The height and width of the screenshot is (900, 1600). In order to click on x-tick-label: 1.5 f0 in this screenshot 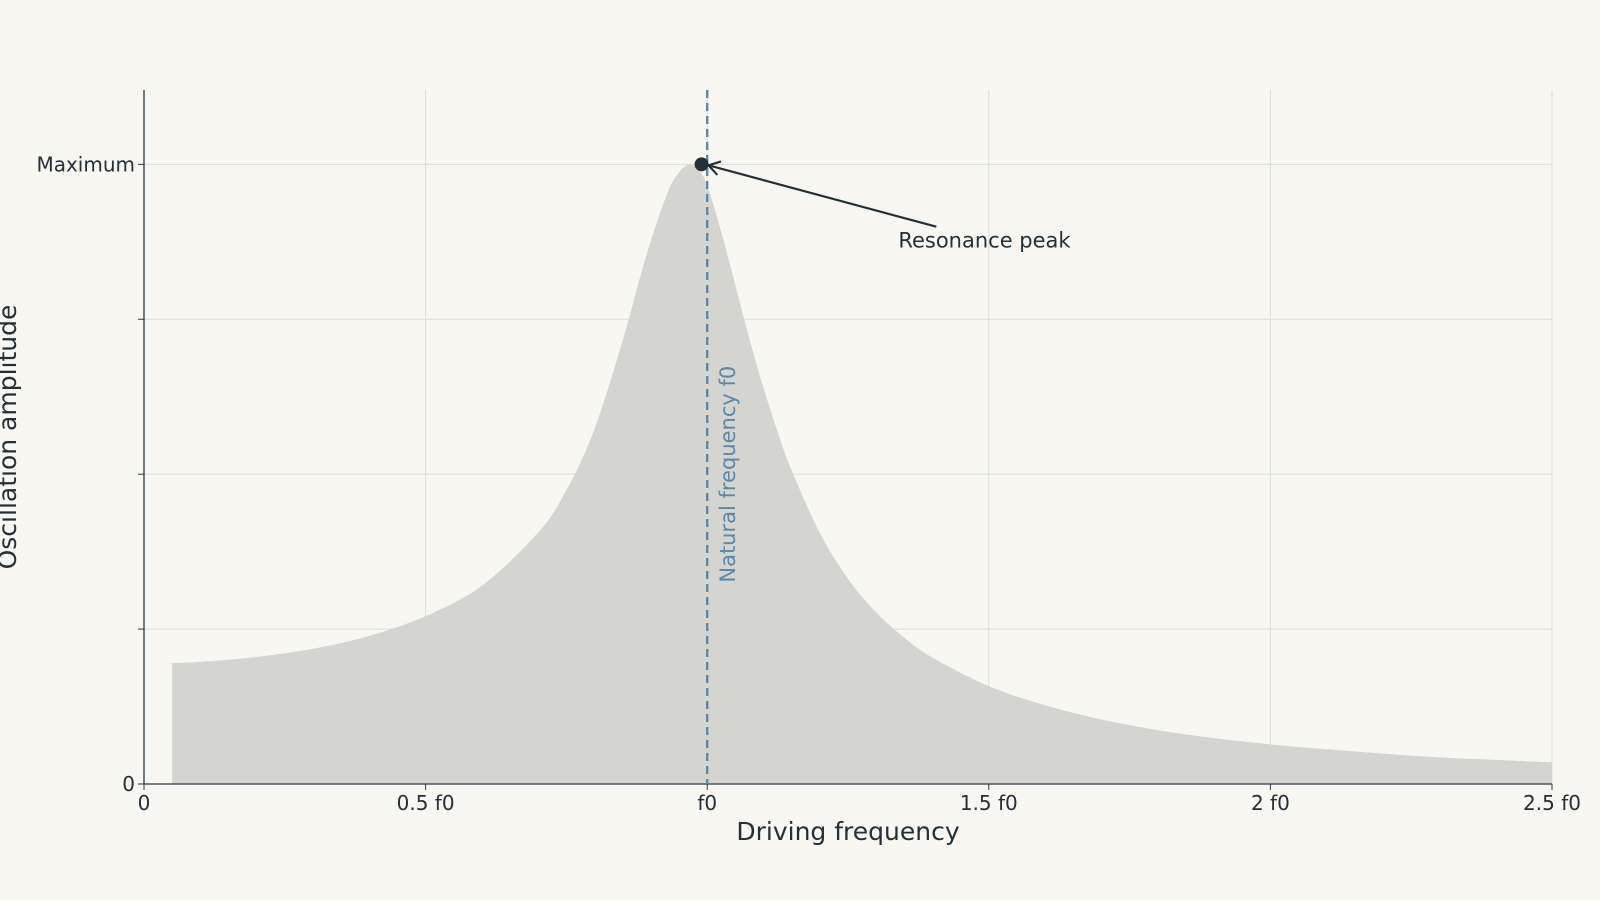, I will do `click(989, 803)`.